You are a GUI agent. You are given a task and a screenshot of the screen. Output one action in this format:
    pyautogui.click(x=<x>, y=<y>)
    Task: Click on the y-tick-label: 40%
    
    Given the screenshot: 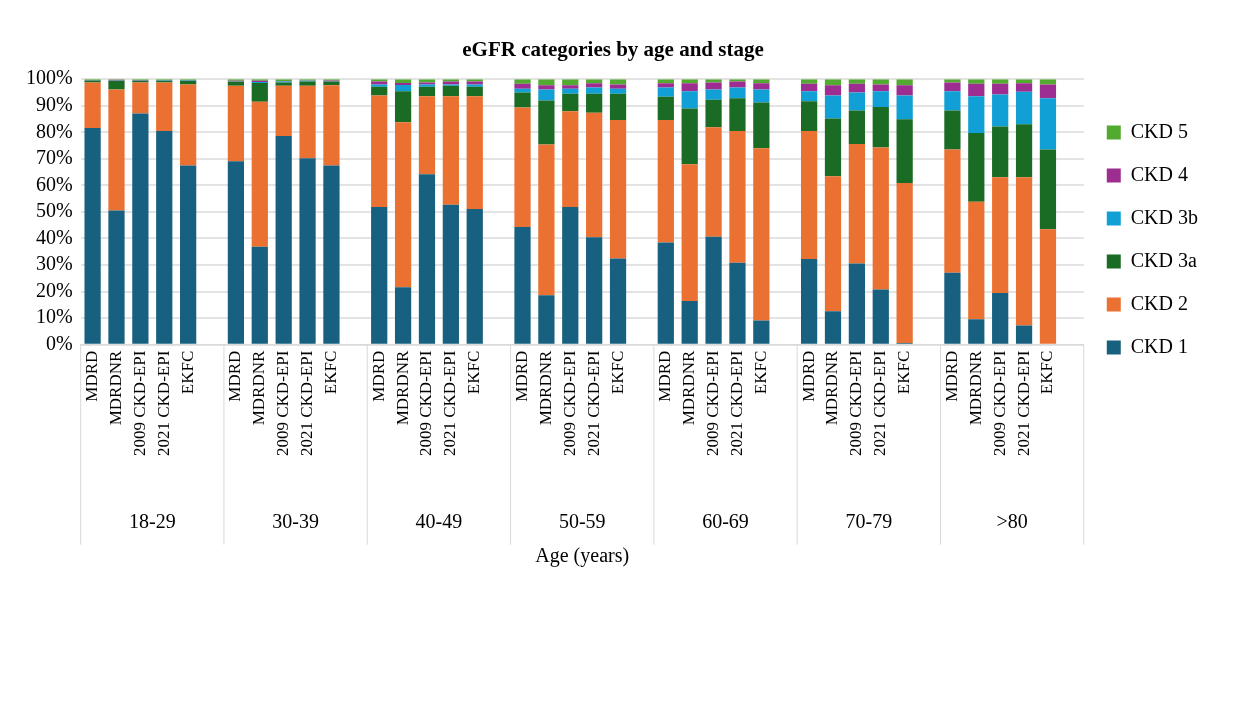 What is the action you would take?
    pyautogui.click(x=54, y=236)
    